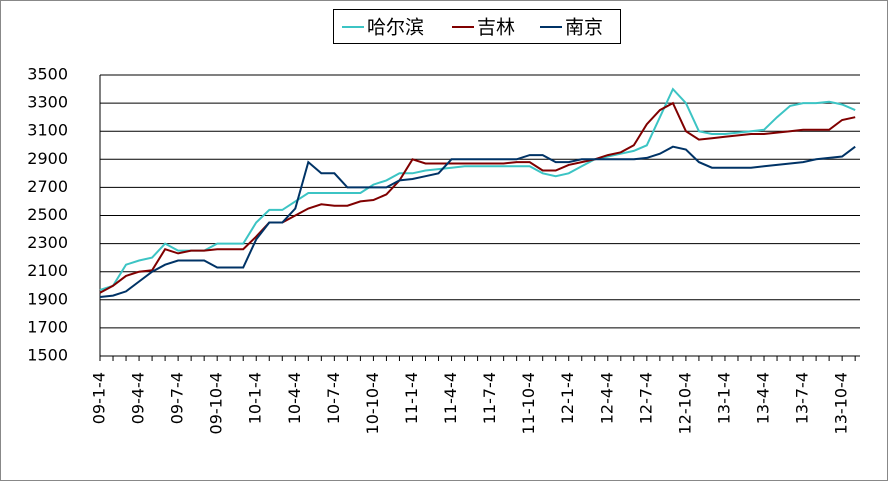 The height and width of the screenshot is (481, 888). Describe the element at coordinates (372, 403) in the screenshot. I see `x-tick-label: 10-10-4` at that location.